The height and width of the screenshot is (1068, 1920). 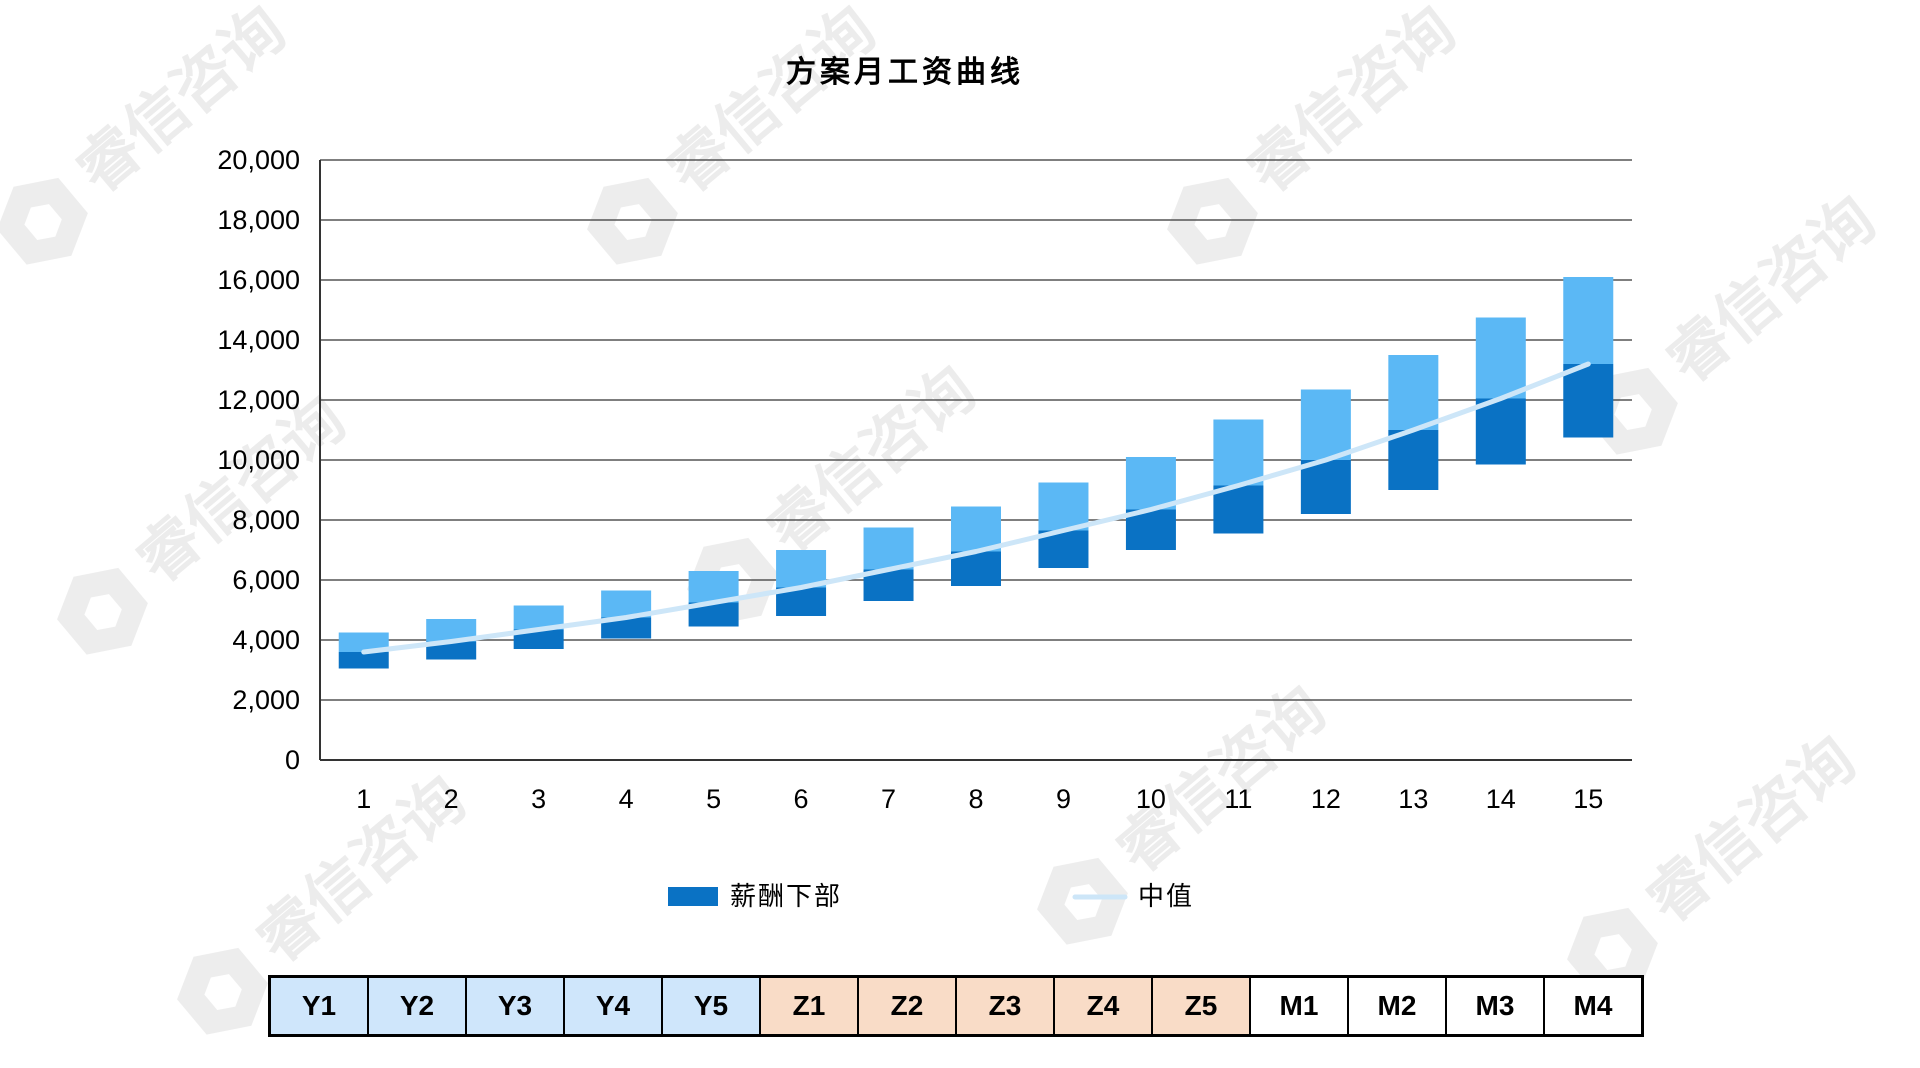 I want to click on grade-table: Y1 Y2 Y3 Y4 Y5 Z1 Z2 Z3 Z4 Z5 M1 M2 M3 M4, so click(x=956, y=1006).